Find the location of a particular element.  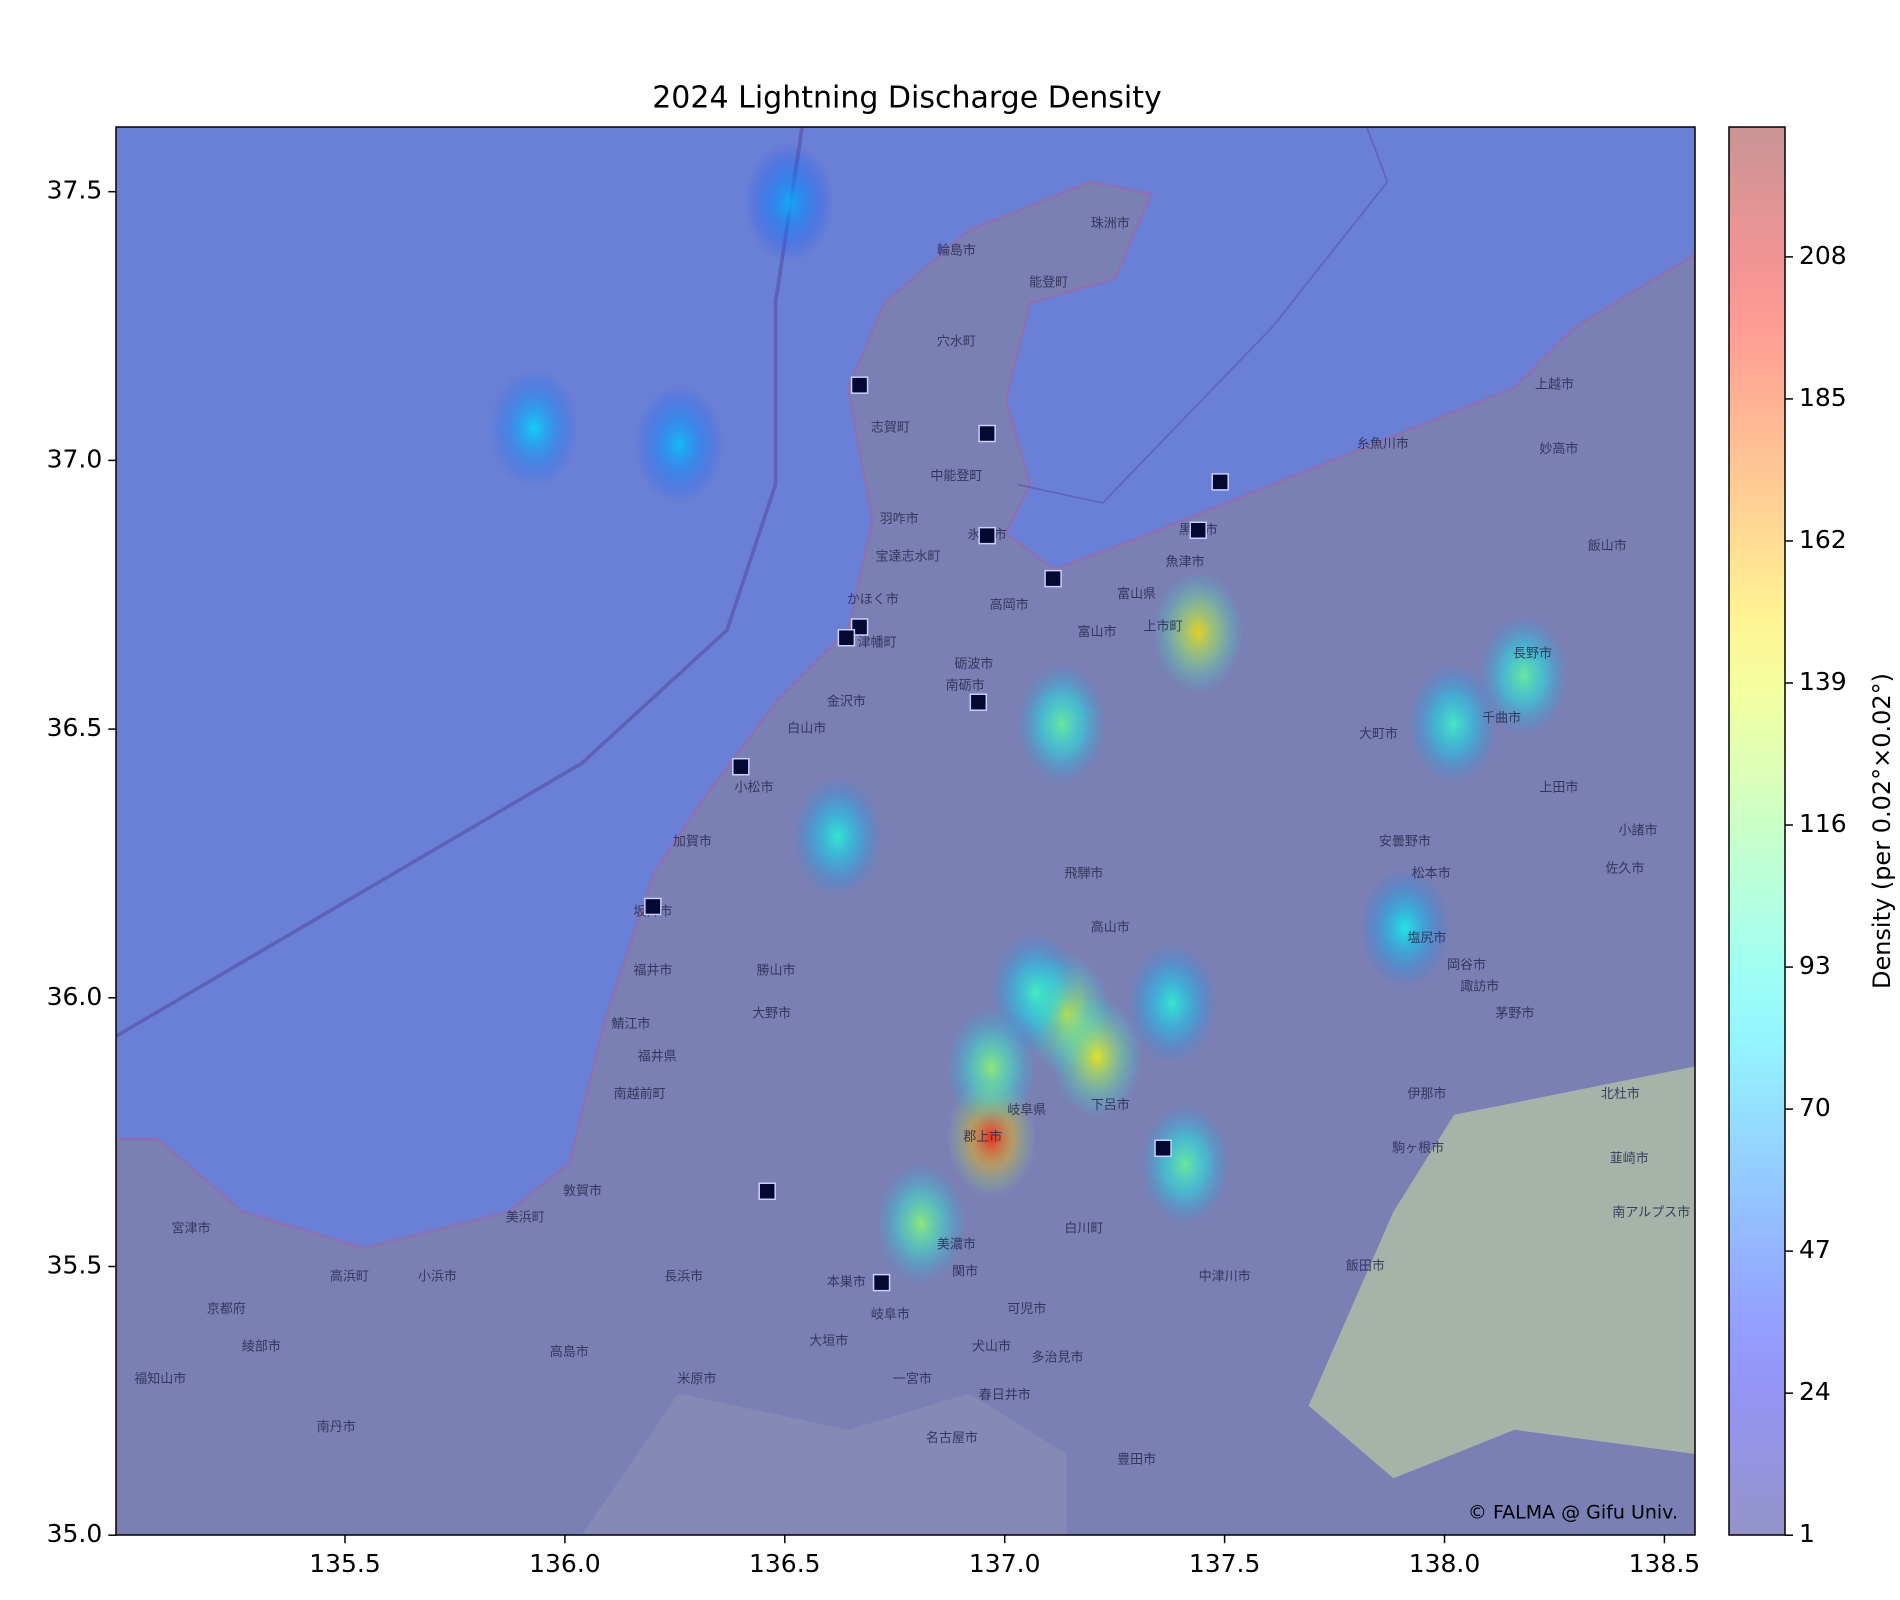

colorbar-tick-label: 162 is located at coordinates (1823, 539).